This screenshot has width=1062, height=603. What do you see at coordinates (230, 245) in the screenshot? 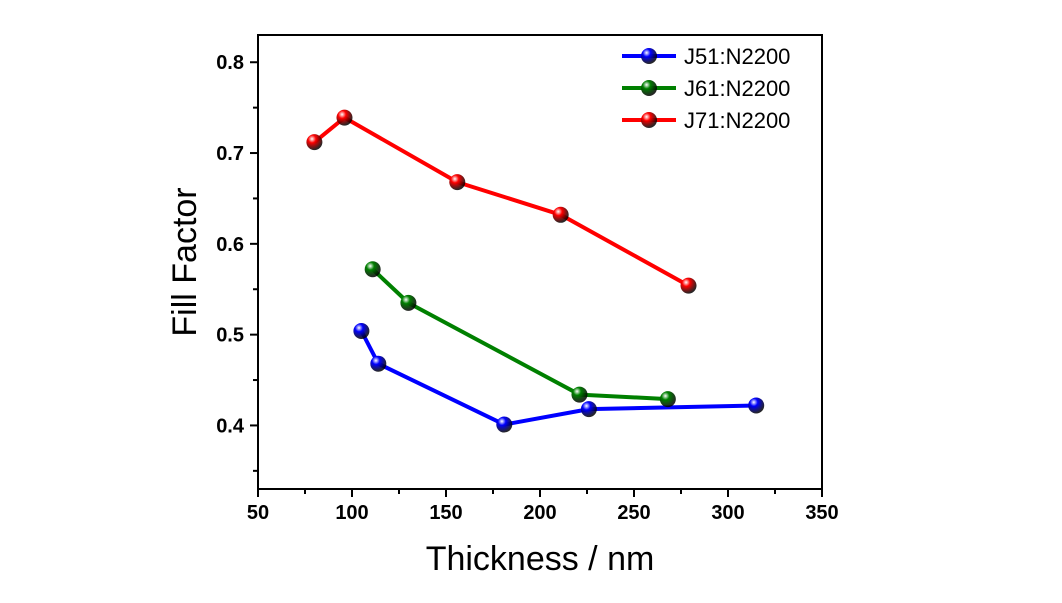
I see `y-tick-label: 0.6` at bounding box center [230, 245].